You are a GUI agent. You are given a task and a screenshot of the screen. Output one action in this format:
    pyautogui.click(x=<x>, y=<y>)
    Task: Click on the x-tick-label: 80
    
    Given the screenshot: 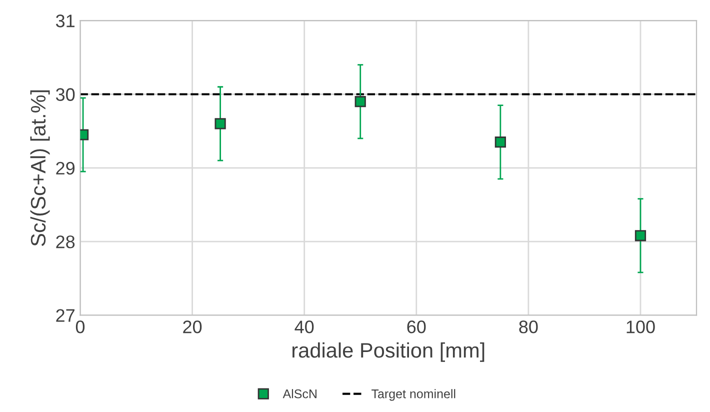 What is the action you would take?
    pyautogui.click(x=528, y=327)
    